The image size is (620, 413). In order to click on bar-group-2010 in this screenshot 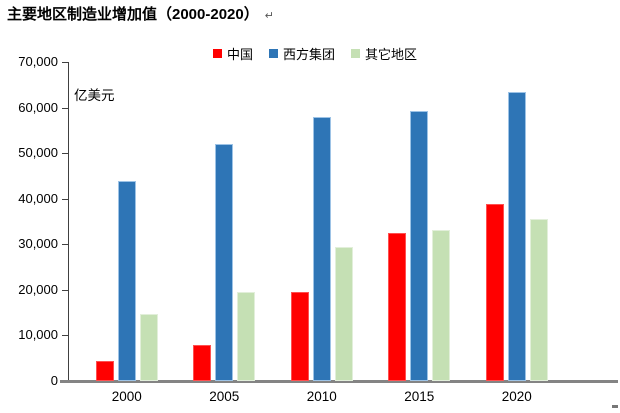, I will do `click(322, 221)`.